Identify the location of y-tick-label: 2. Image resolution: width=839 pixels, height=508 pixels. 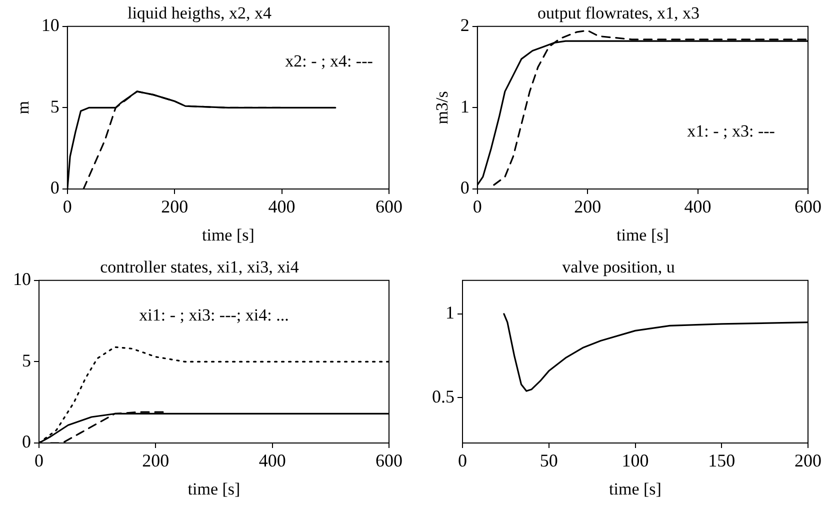
(465, 25).